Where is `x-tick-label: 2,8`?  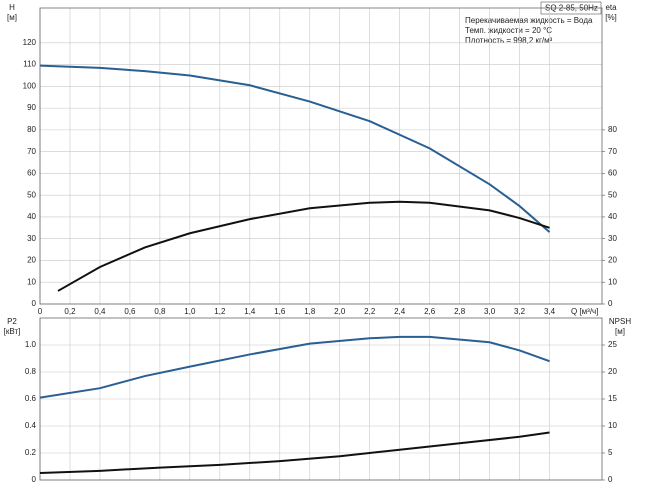
x-tick-label: 2,8 is located at coordinates (460, 311).